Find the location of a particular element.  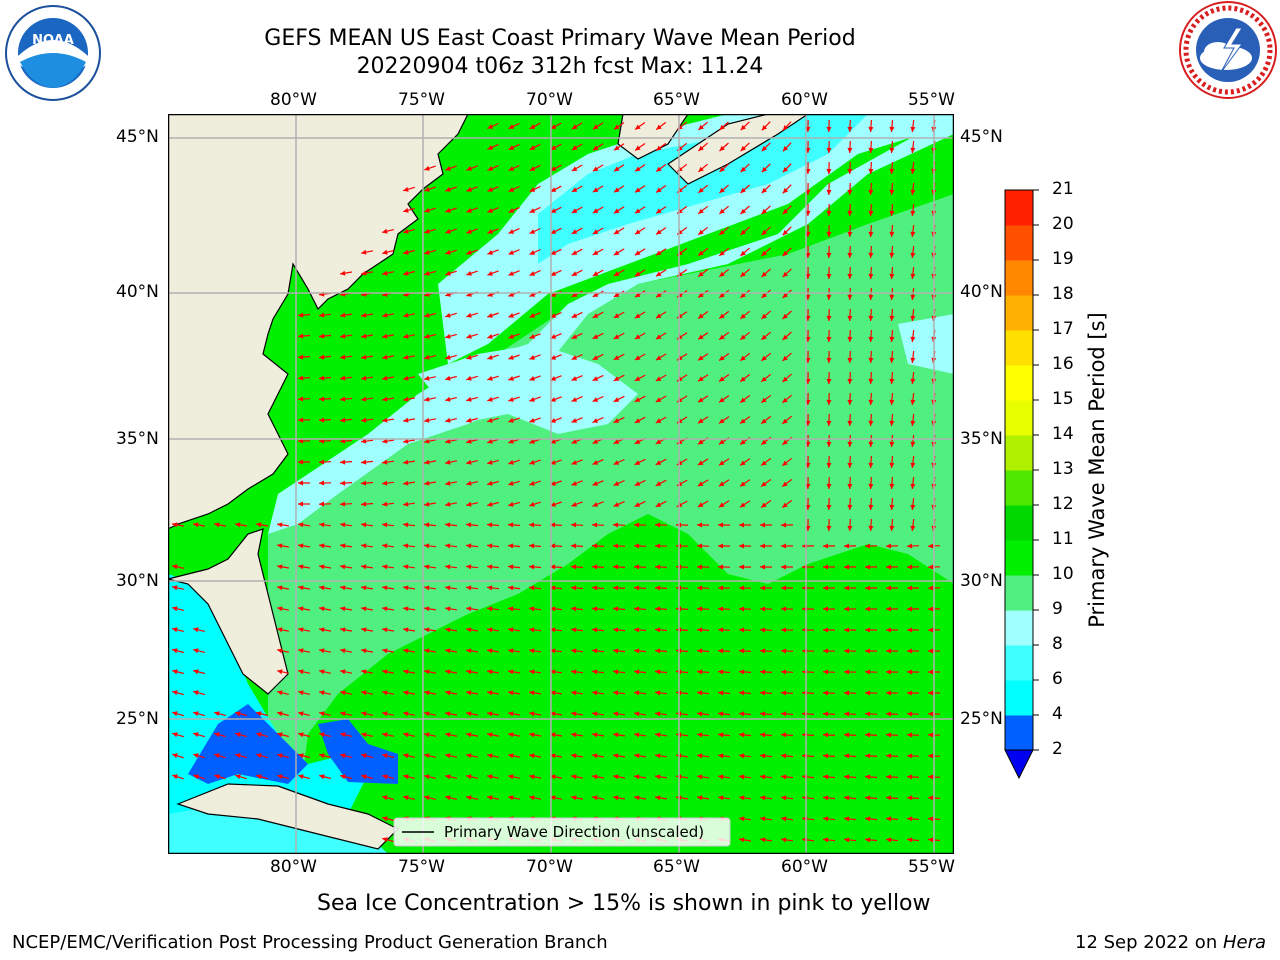

lon-label-top-80w: 80°W is located at coordinates (293, 100).